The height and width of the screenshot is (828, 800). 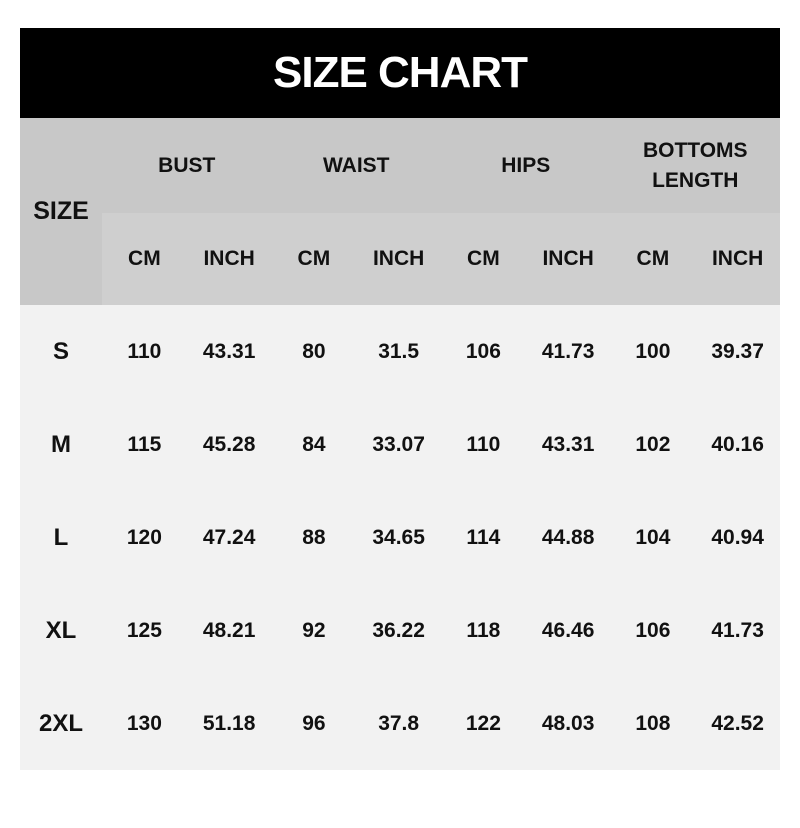 What do you see at coordinates (568, 630) in the screenshot?
I see `cell-xl-hips-inch: 46.46` at bounding box center [568, 630].